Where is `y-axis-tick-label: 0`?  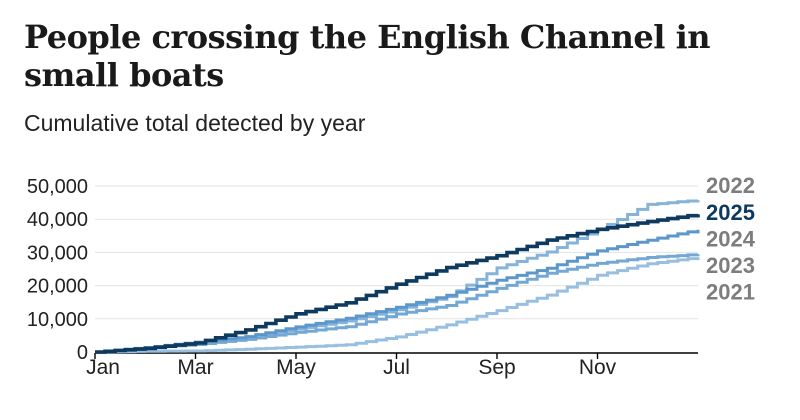
y-axis-tick-label: 0 is located at coordinates (82, 353).